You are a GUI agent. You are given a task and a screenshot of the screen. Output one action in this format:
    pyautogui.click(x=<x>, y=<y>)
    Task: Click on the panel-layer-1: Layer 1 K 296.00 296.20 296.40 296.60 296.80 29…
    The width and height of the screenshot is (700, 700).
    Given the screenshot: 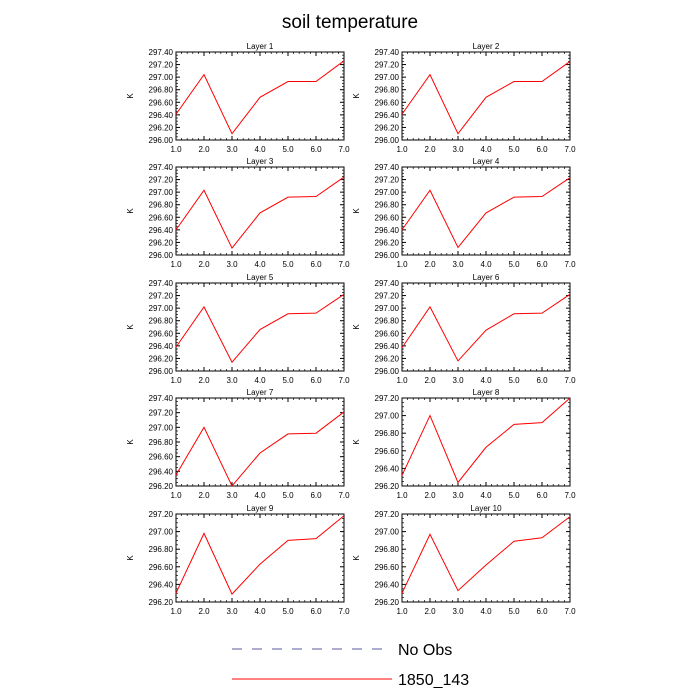 What is the action you would take?
    pyautogui.click(x=238, y=98)
    